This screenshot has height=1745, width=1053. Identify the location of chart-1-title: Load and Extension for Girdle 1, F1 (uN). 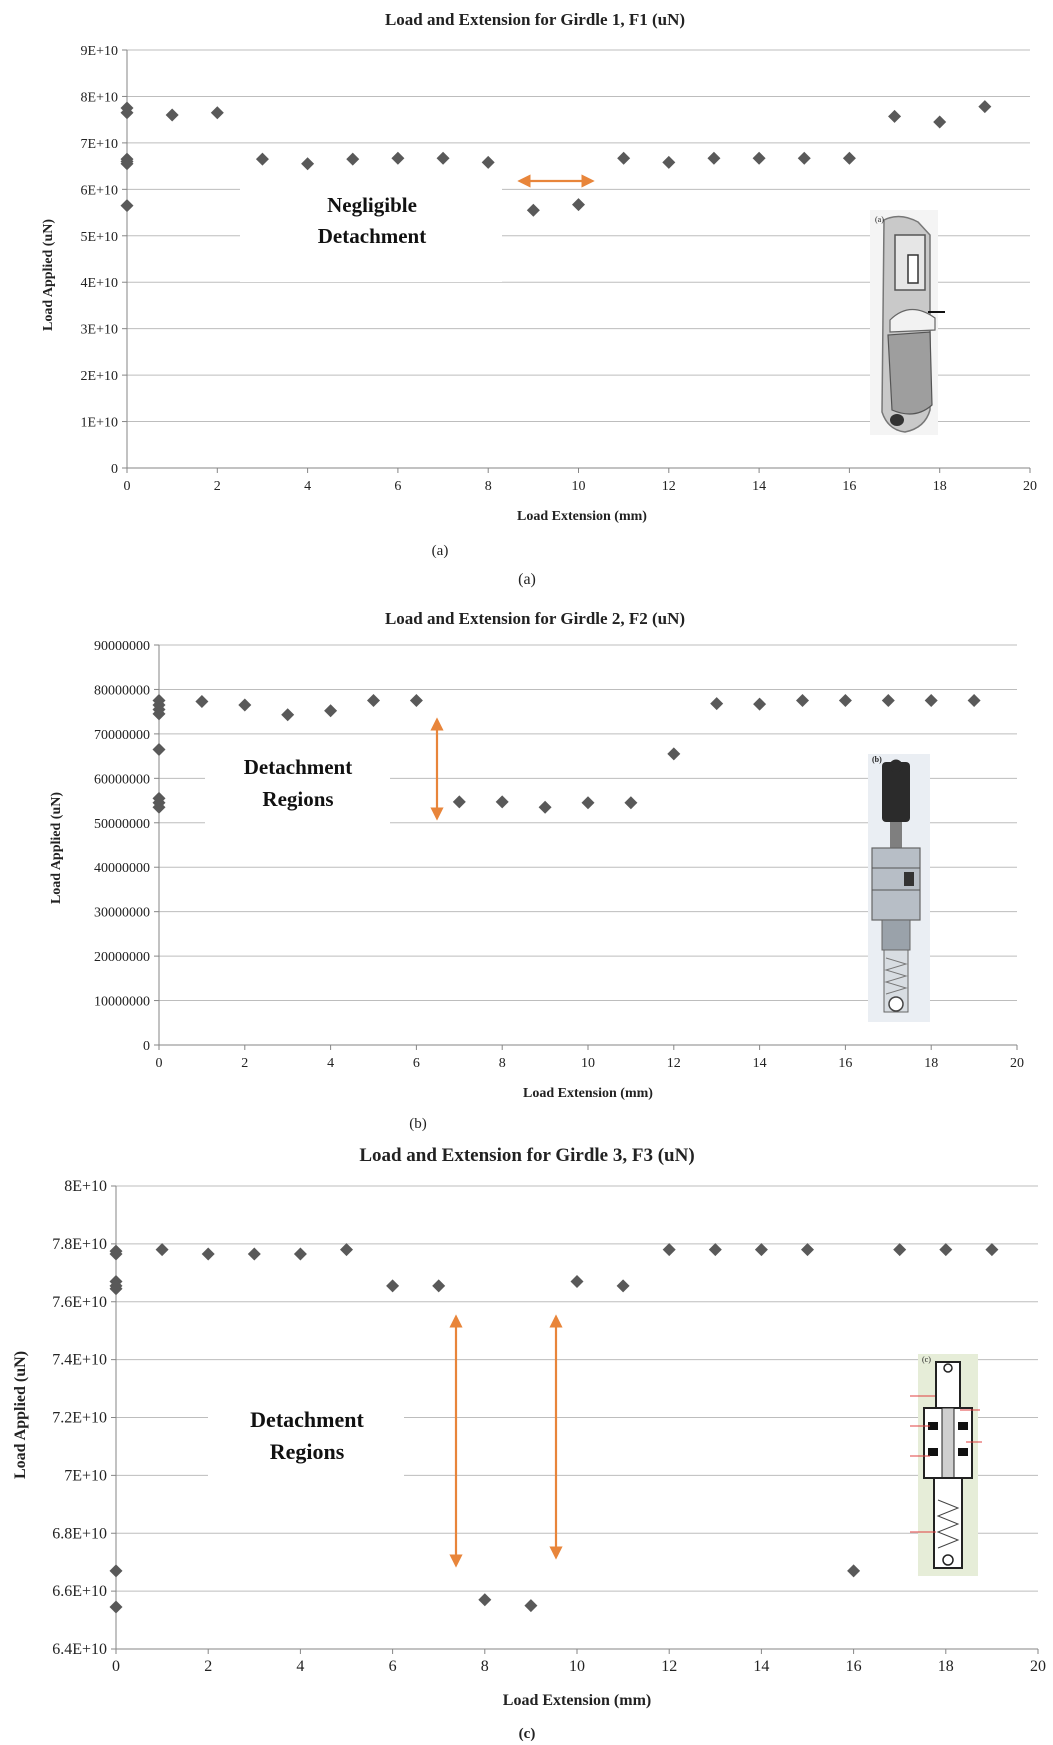
(535, 19).